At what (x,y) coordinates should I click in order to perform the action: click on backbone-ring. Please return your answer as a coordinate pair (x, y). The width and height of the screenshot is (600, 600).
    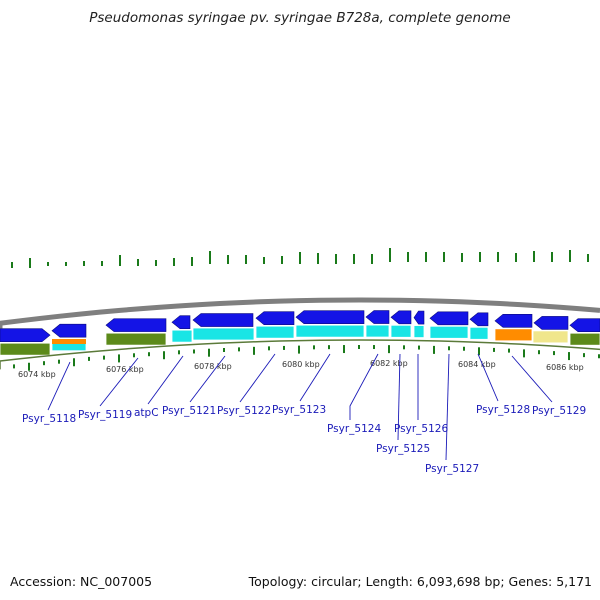
    Looking at the image, I should click on (300, 313).